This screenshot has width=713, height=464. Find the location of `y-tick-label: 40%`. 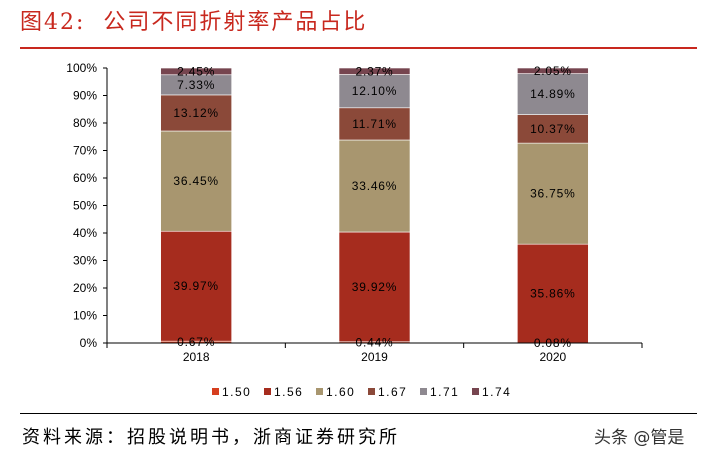

y-tick-label: 40% is located at coordinates (85, 233).